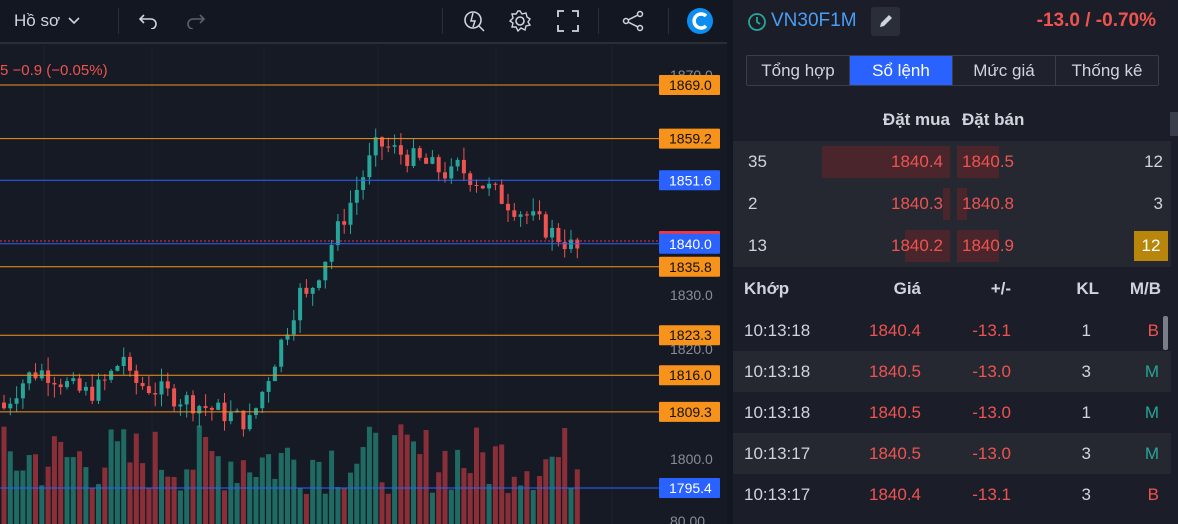 The width and height of the screenshot is (1178, 524). Describe the element at coordinates (59, 21) in the screenshot. I see `profile-dropdown: Hồ sơ` at that location.